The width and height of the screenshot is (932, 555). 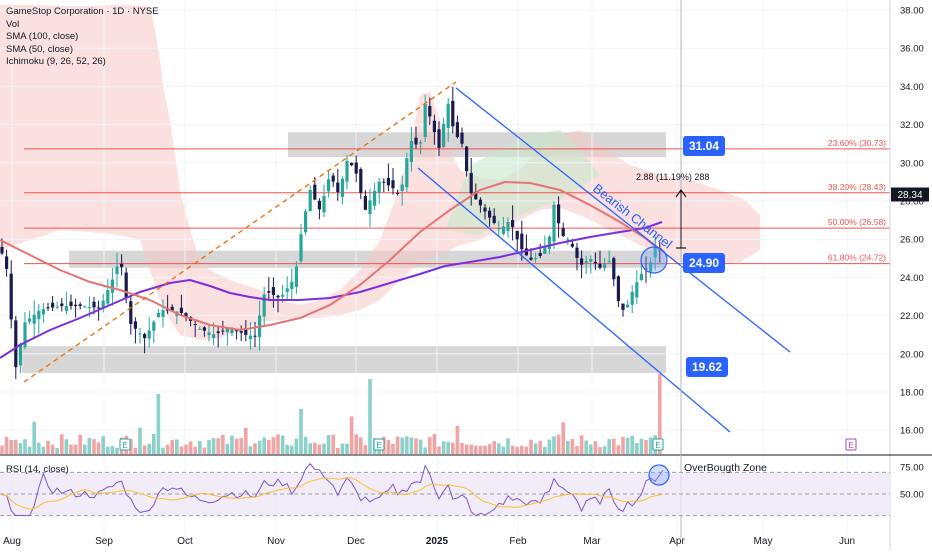 What do you see at coordinates (912, 468) in the screenshot?
I see `rsi-tick-label: 75.00` at bounding box center [912, 468].